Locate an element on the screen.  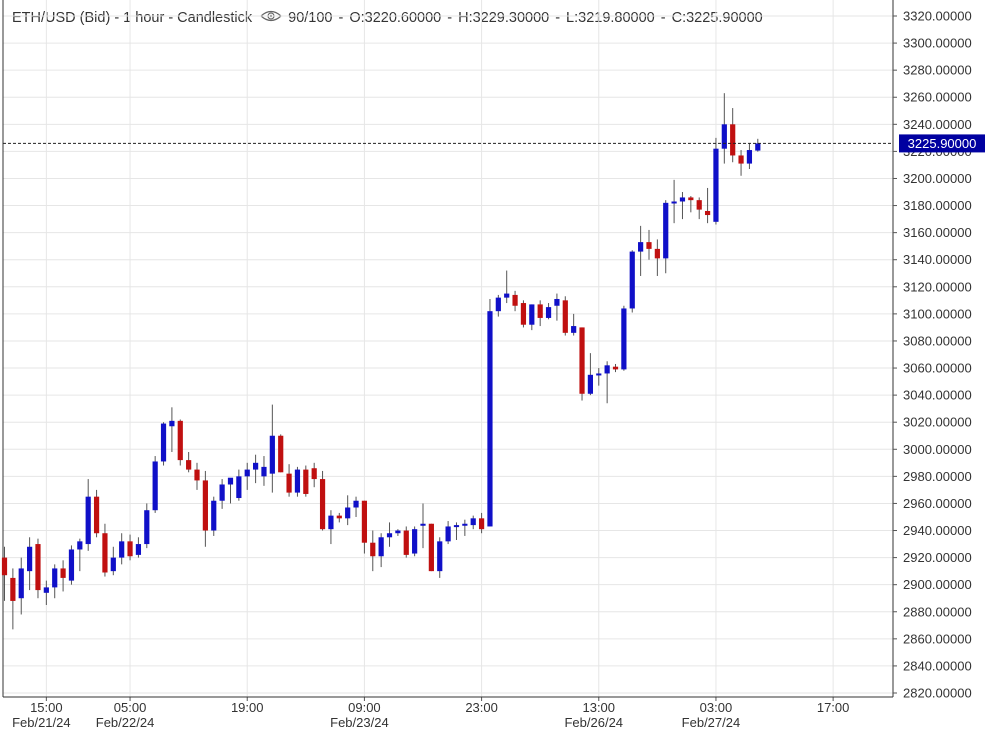
y-tick-label: 3260.00000 is located at coordinates (937, 97).